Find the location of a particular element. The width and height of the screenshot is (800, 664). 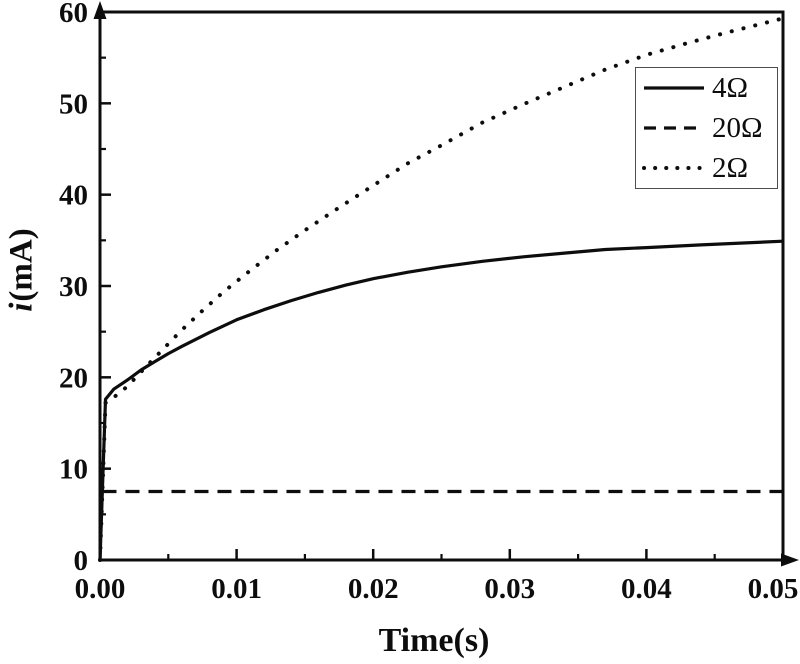

y-tick-label: 30 is located at coordinates (73, 287).